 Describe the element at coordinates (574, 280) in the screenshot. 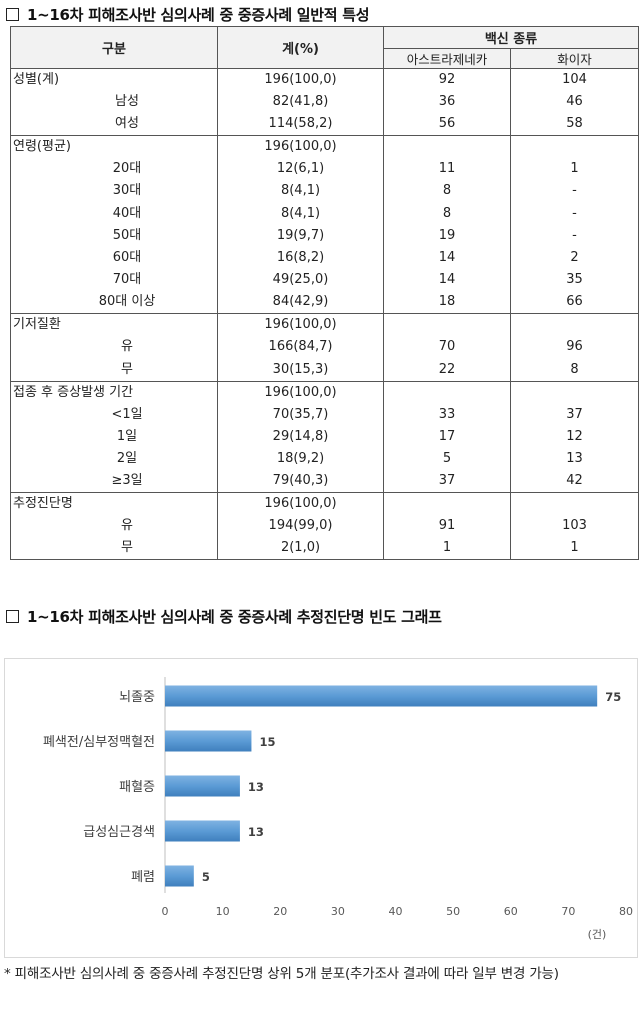

I see `row-pfizer: 35` at that location.